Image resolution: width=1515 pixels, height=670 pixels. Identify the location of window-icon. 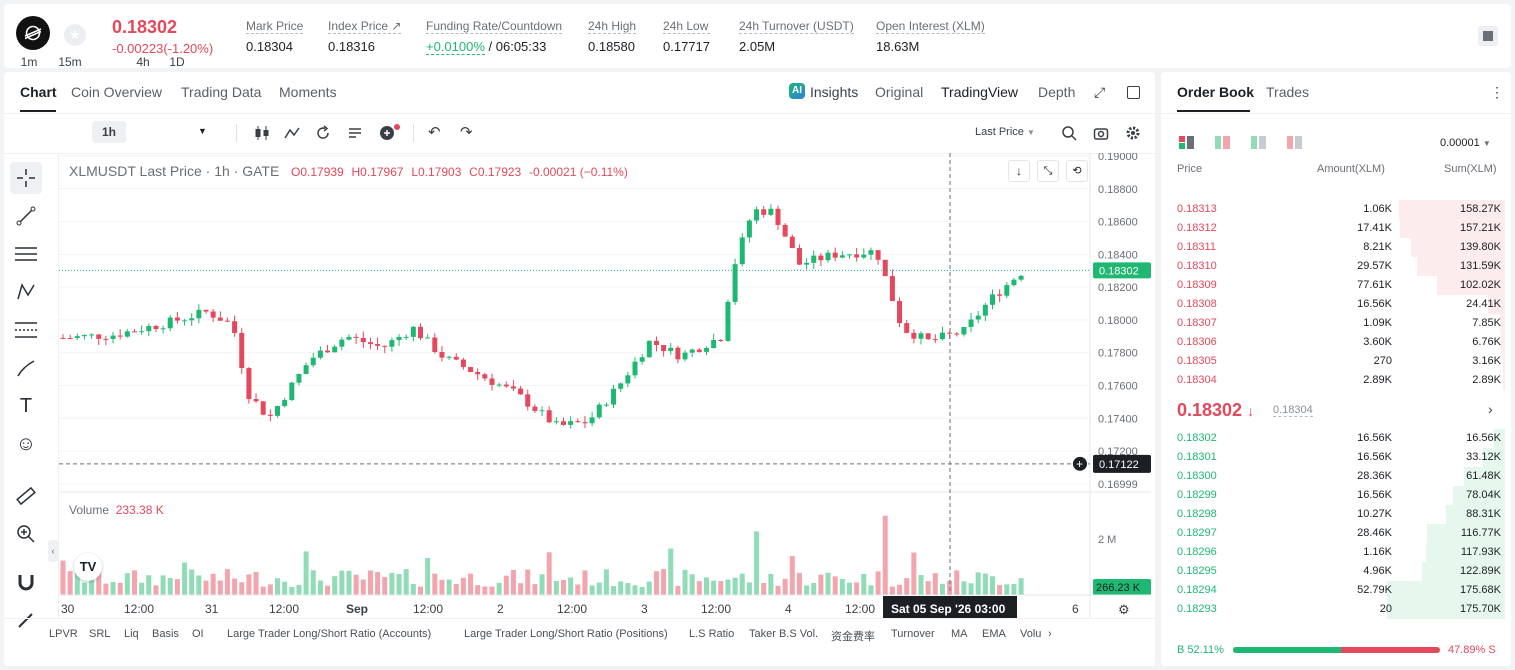
(1133, 92).